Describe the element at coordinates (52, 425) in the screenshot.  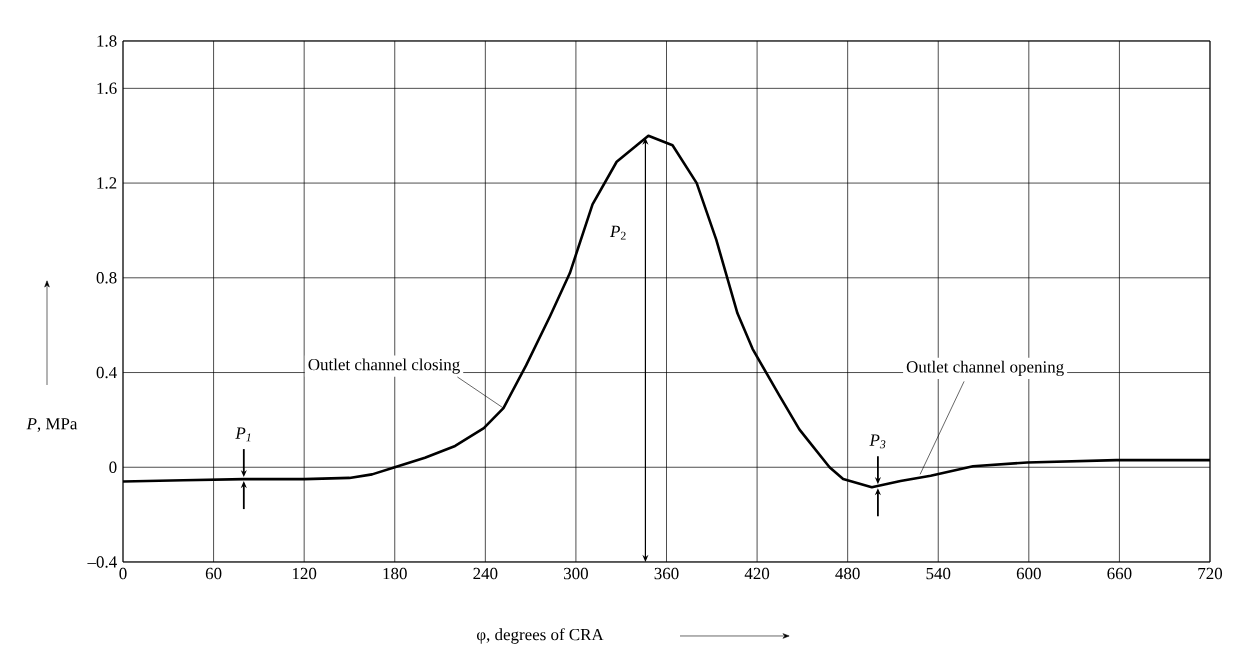
I see `y-axis-title: P, MPa` at that location.